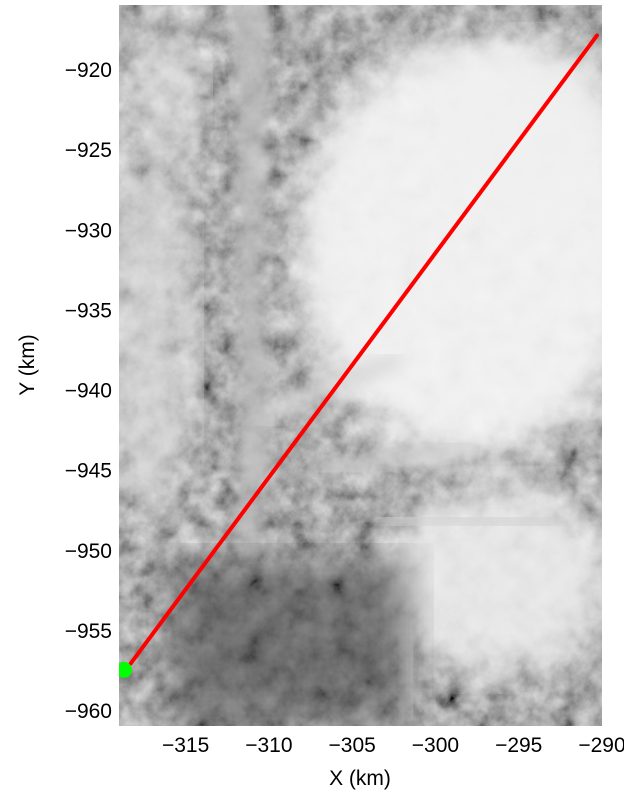 The height and width of the screenshot is (800, 624). I want to click on y-tick-label: −925, so click(88, 150).